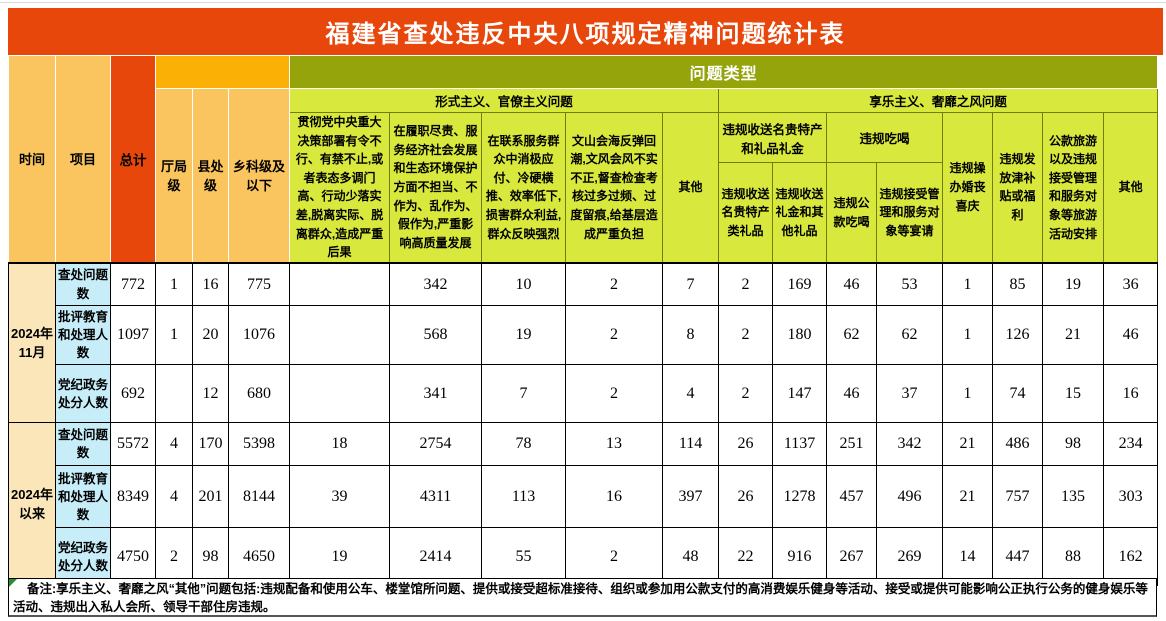  What do you see at coordinates (83, 159) in the screenshot?
I see `col-header-project: 项目` at bounding box center [83, 159].